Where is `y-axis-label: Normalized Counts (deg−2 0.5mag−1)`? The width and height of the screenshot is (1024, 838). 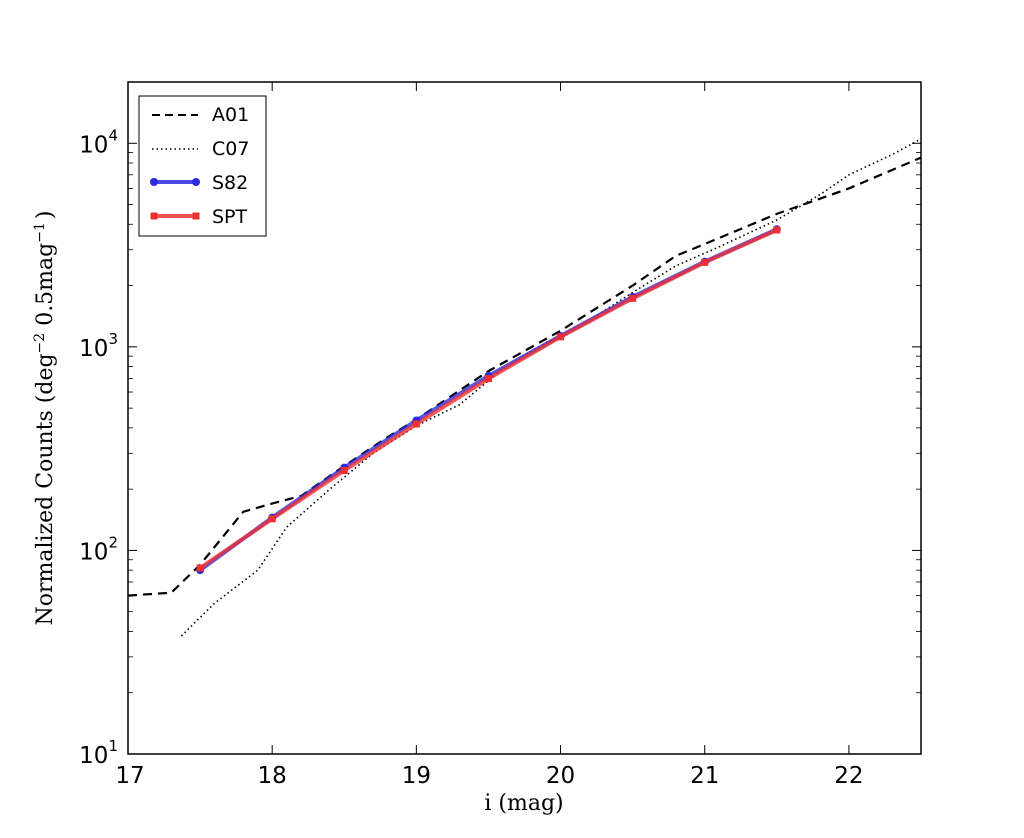 y-axis-label: Normalized Counts (deg−2 0.5mag−1) is located at coordinates (45, 418).